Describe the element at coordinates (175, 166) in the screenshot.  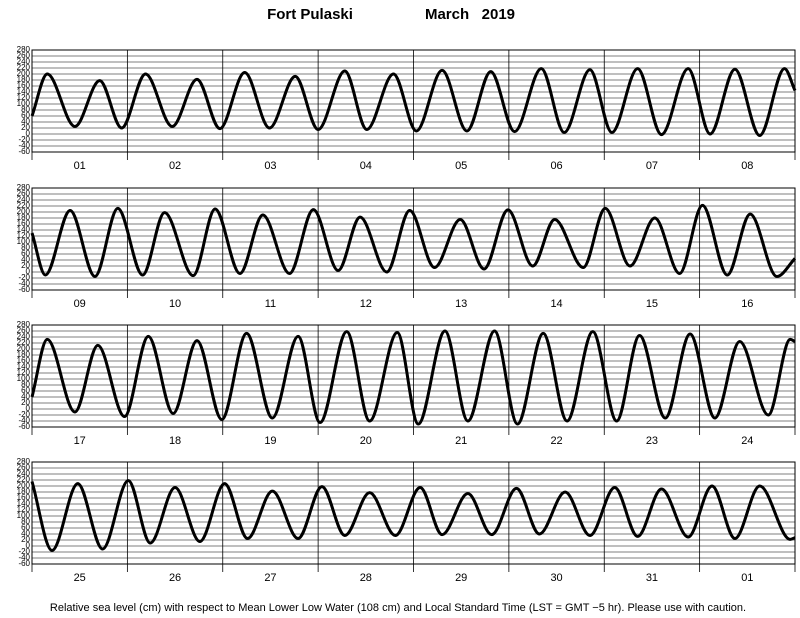
I see `day-label: 02` at that location.